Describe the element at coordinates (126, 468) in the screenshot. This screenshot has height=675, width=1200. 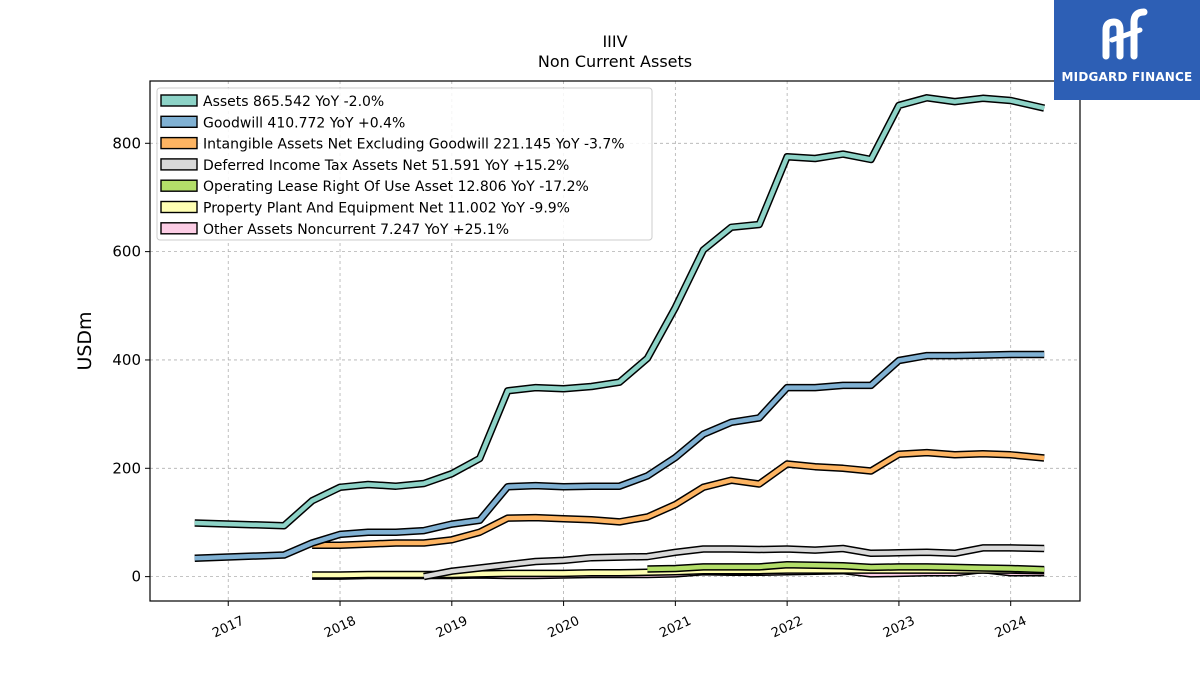
I see `y-tick-label: 200` at that location.